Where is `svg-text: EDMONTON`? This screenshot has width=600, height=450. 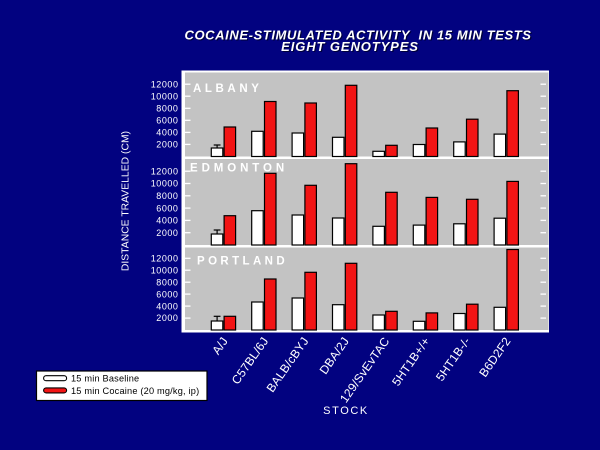
svg-text: EDMONTON is located at coordinates (239, 169).